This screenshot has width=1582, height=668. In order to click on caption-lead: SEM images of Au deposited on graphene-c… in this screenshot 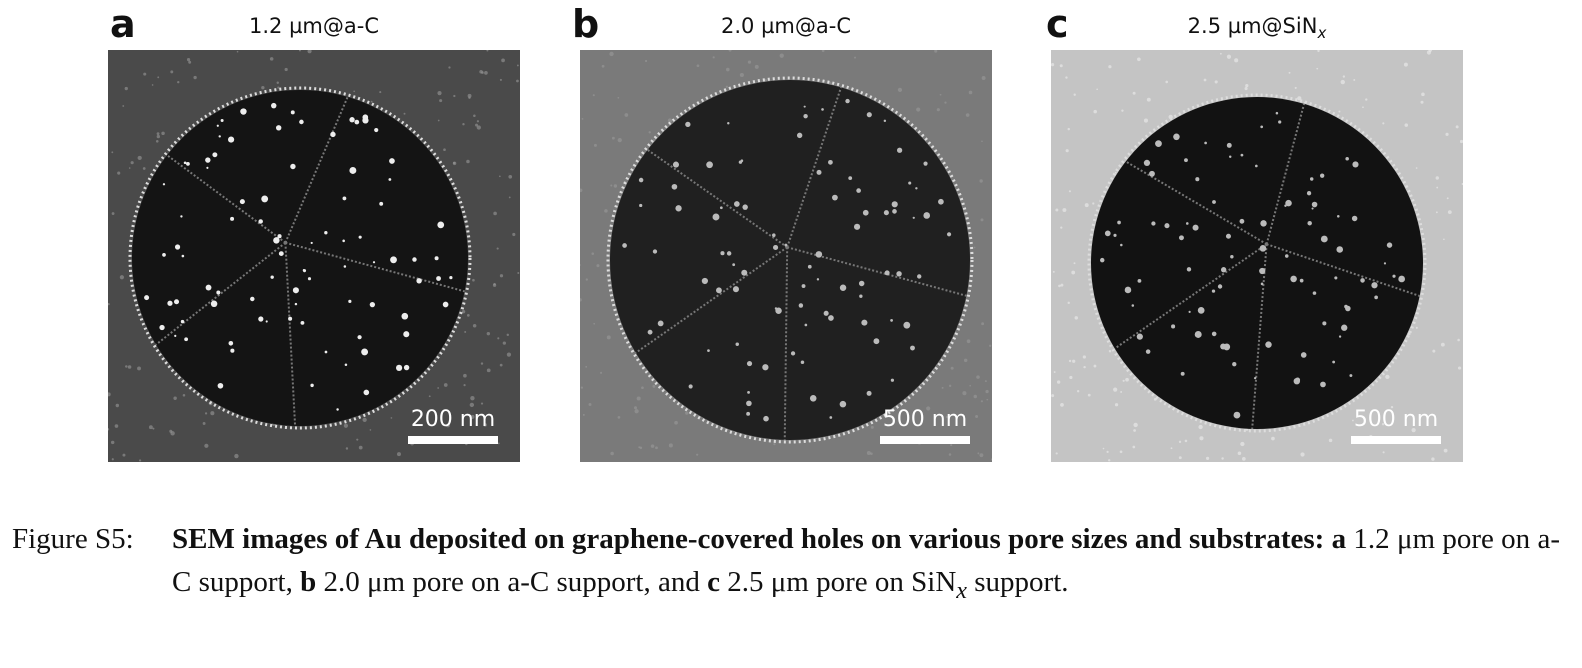, I will do `click(748, 539)`.